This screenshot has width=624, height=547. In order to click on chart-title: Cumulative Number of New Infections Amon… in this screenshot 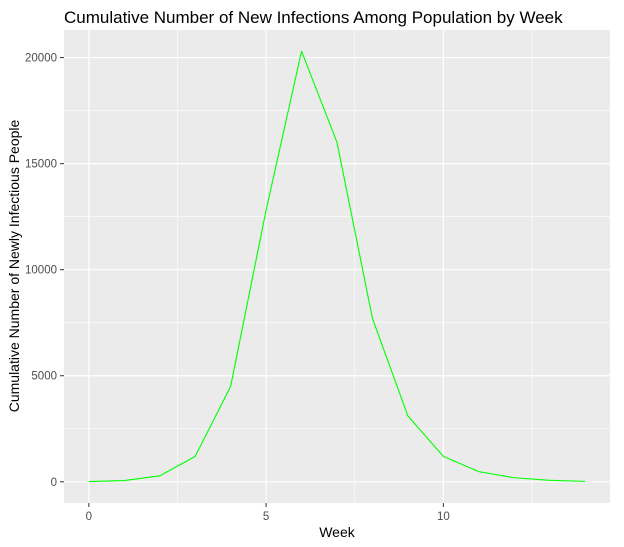, I will do `click(313, 17)`.